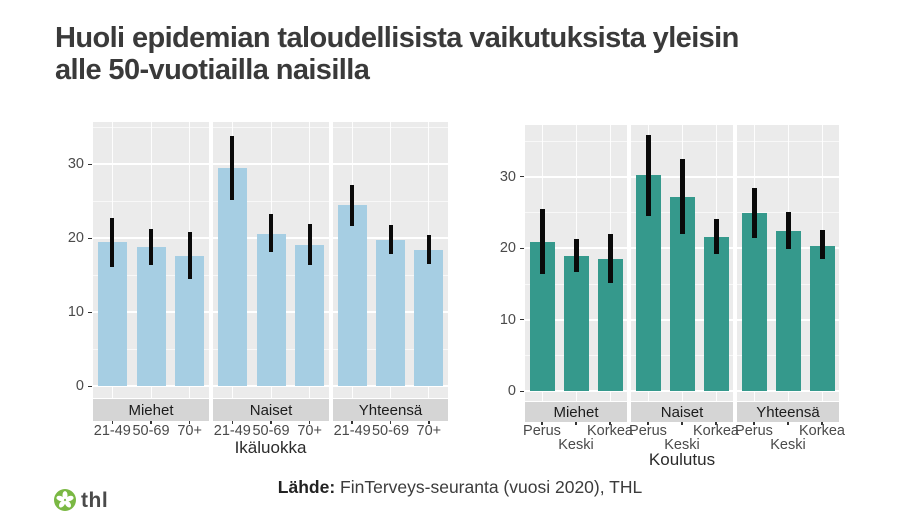  Describe the element at coordinates (507, 319) in the screenshot. I see `y-tick-label: 10` at that location.